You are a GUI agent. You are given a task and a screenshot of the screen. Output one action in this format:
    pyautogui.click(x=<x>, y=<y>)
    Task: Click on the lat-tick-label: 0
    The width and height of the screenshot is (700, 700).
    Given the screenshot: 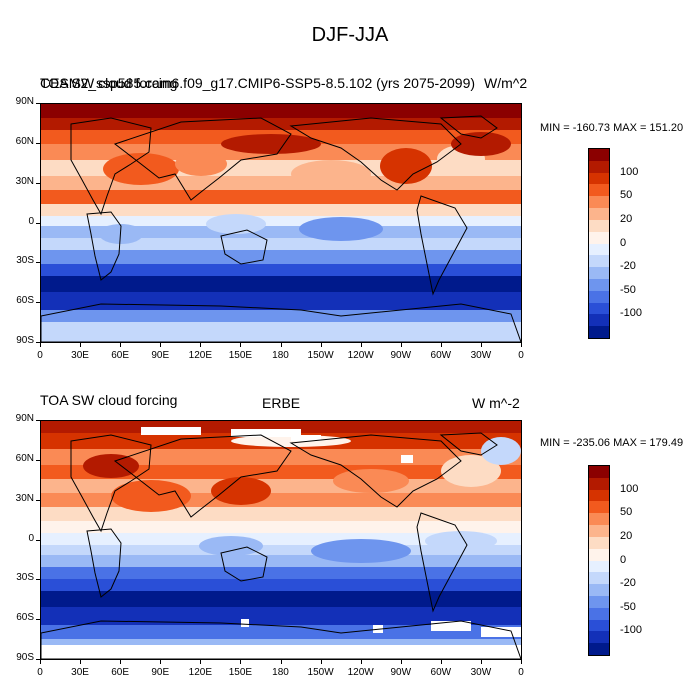 What is the action you would take?
    pyautogui.click(x=31, y=221)
    